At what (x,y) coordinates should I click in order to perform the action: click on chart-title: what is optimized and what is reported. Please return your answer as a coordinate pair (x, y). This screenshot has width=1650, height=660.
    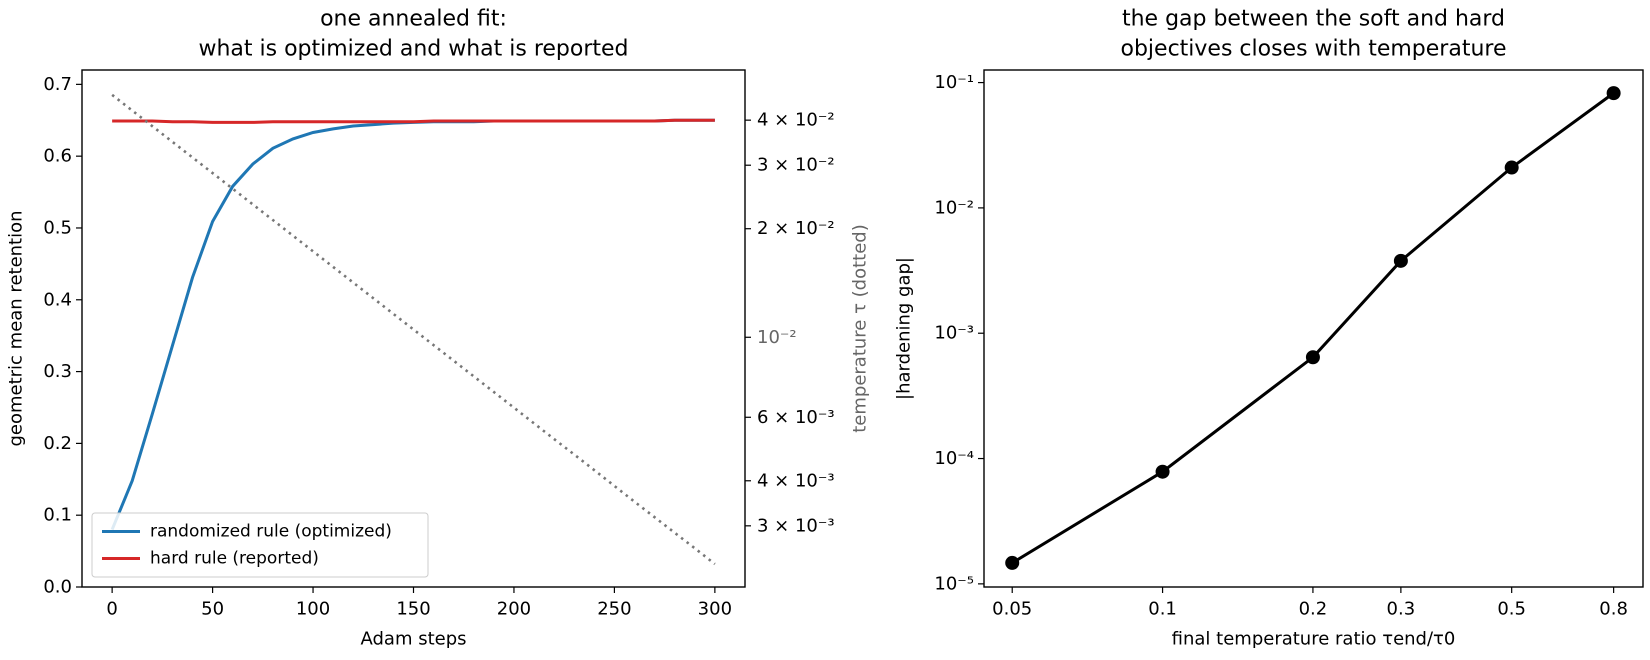
    Looking at the image, I should click on (413, 49).